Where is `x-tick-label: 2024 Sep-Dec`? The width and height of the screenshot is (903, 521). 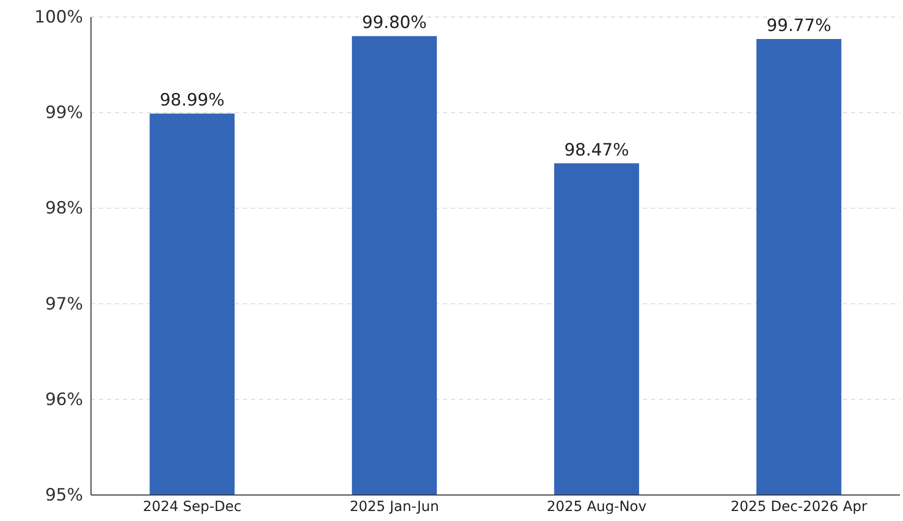 x-tick-label: 2024 Sep-Dec is located at coordinates (192, 506).